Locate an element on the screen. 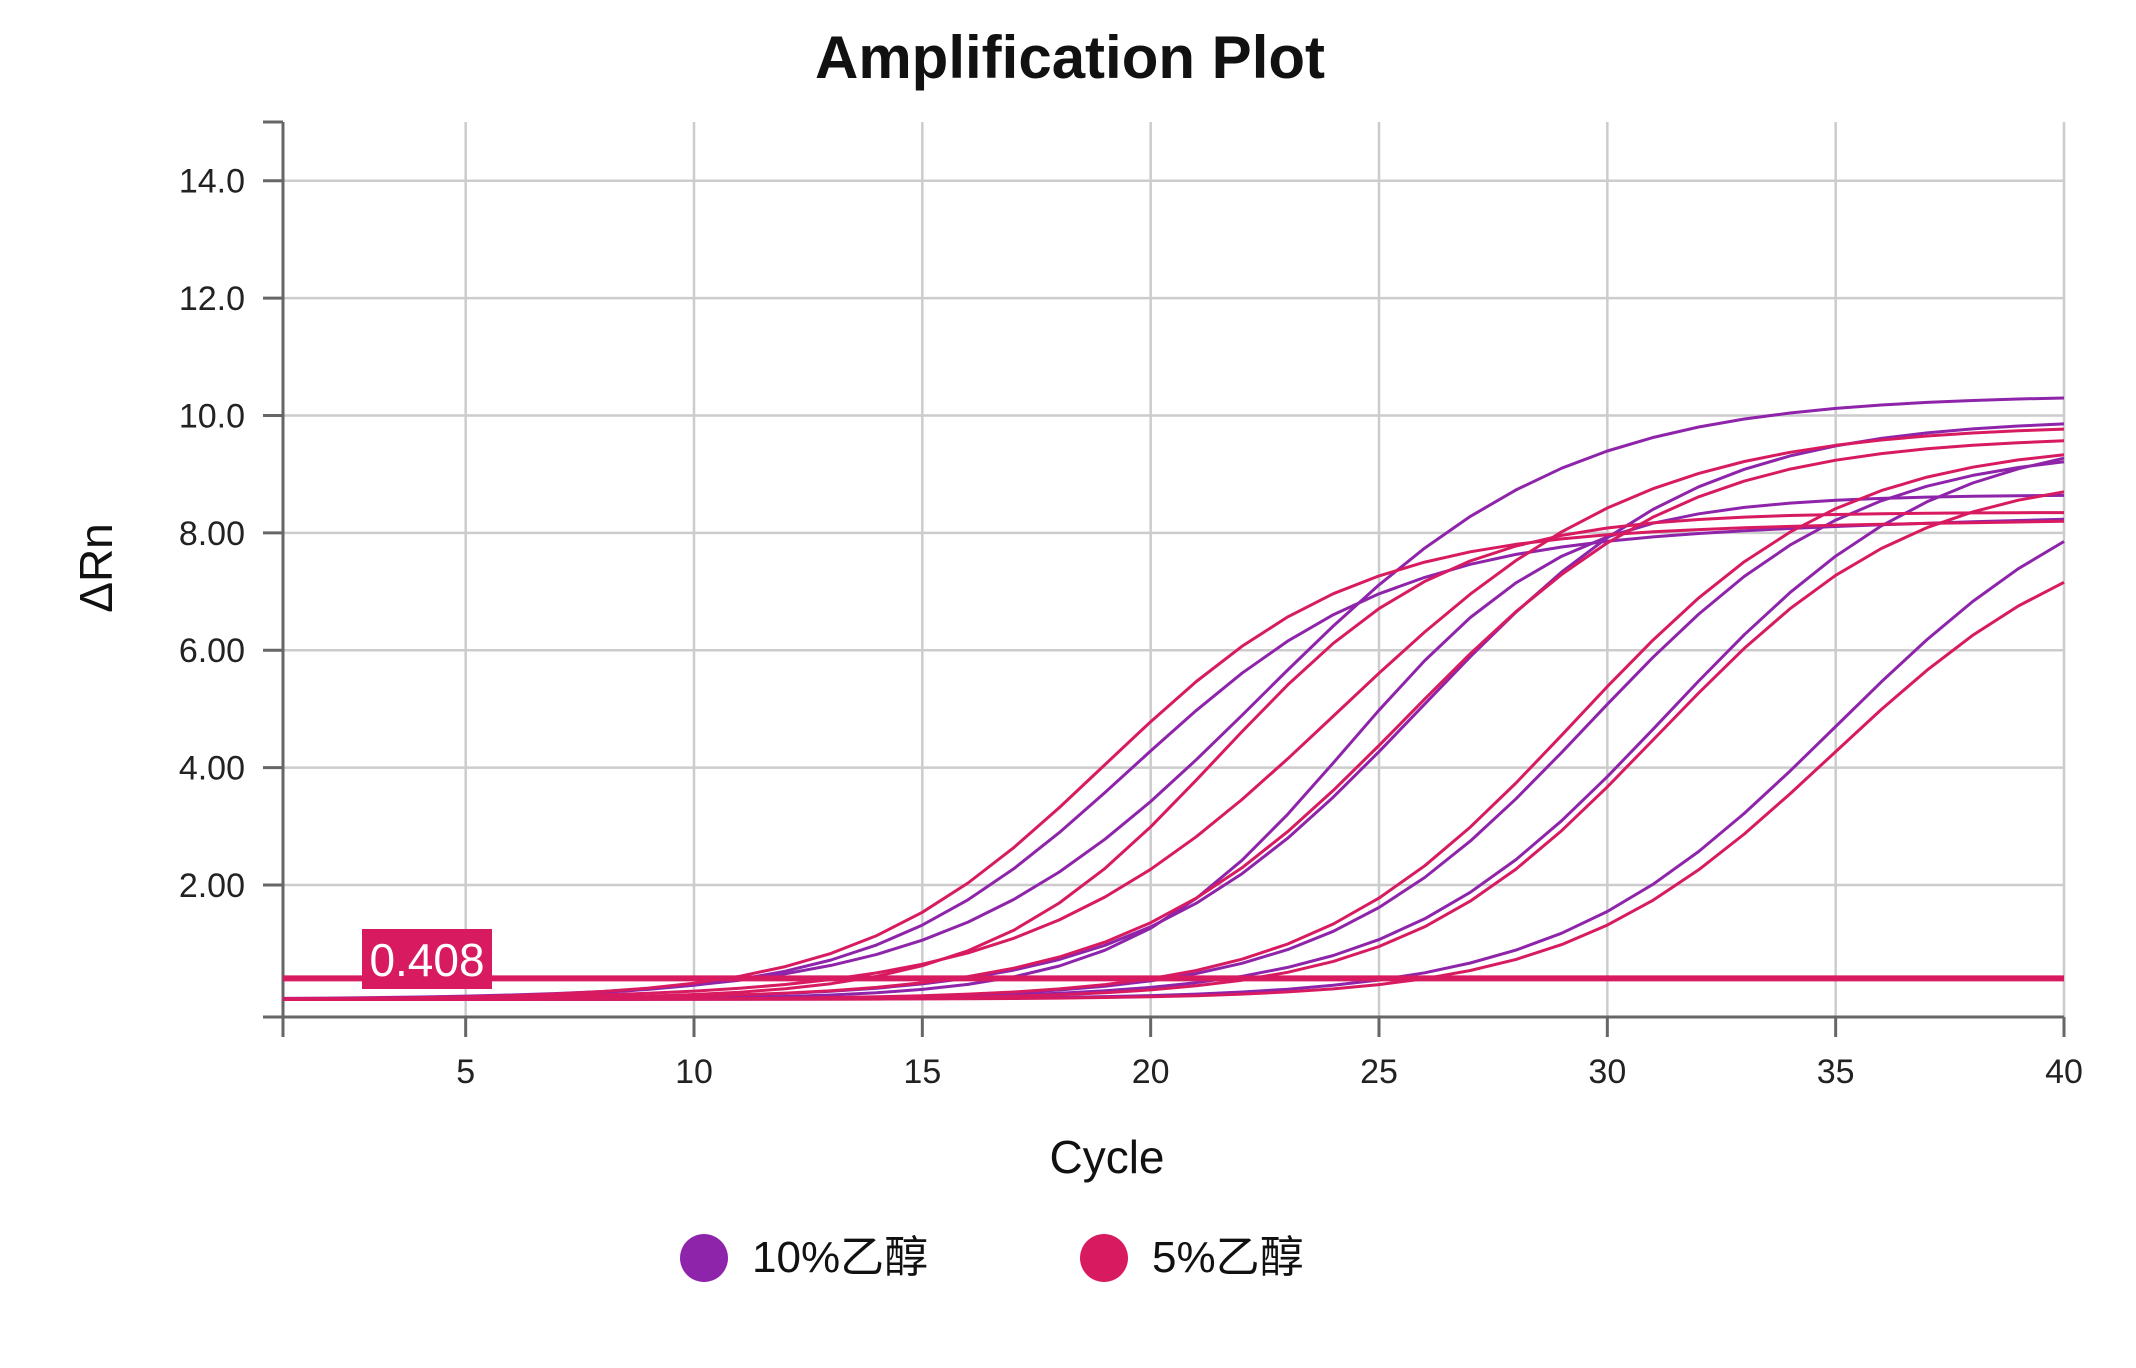  x-axis-label: Cycle is located at coordinates (1106, 1157).